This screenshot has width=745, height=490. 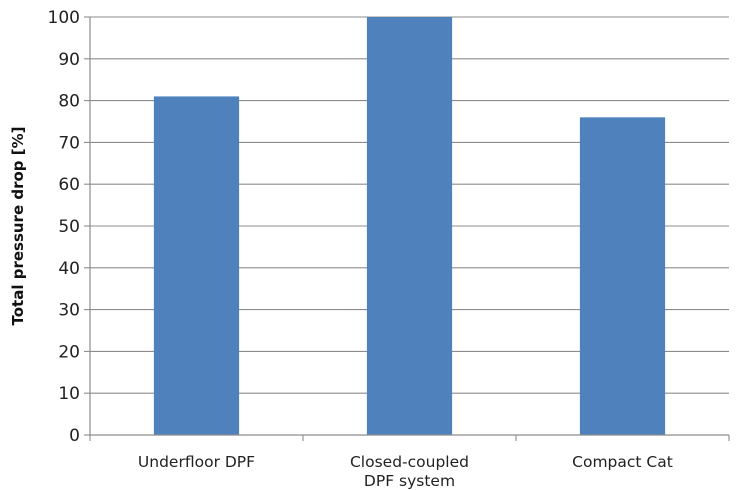 What do you see at coordinates (74, 436) in the screenshot?
I see `y-tick-label: 0` at bounding box center [74, 436].